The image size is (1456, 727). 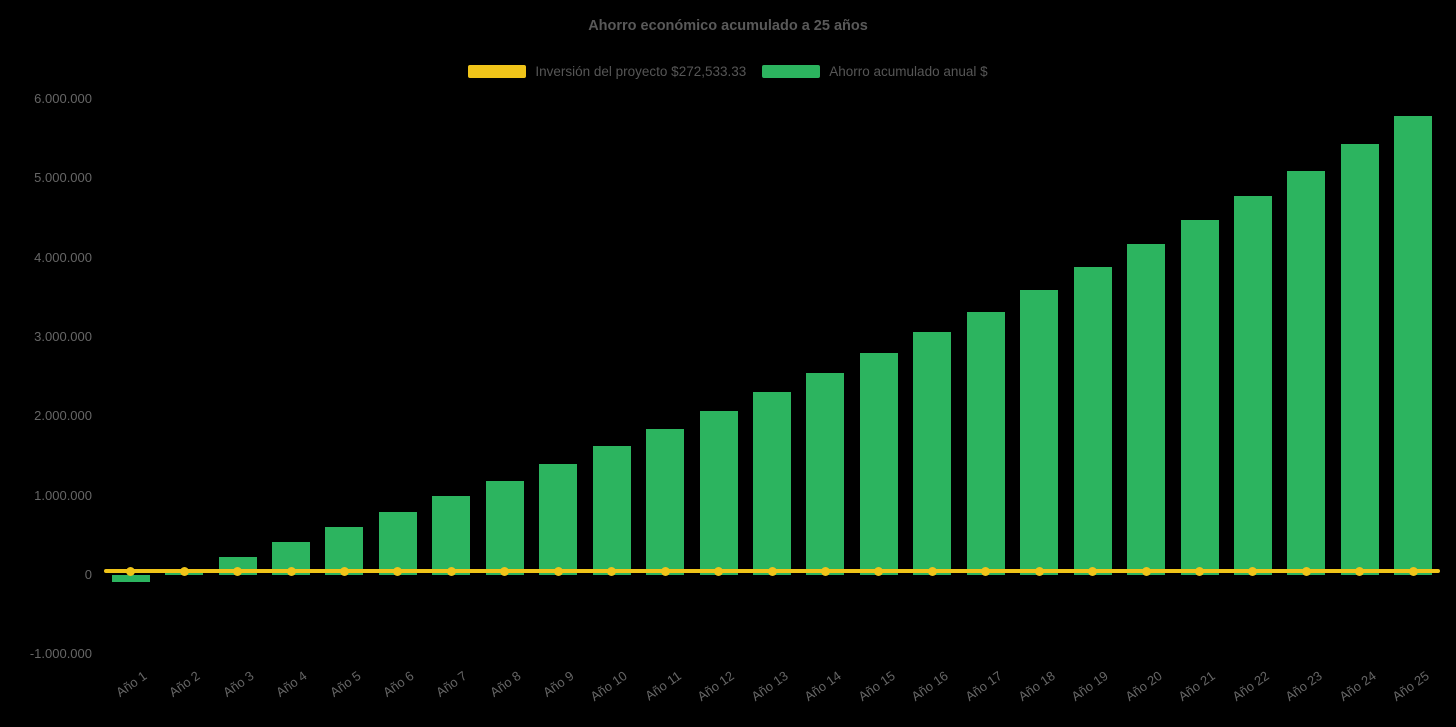 What do you see at coordinates (716, 686) in the screenshot?
I see `x-axis-label: Año 12` at bounding box center [716, 686].